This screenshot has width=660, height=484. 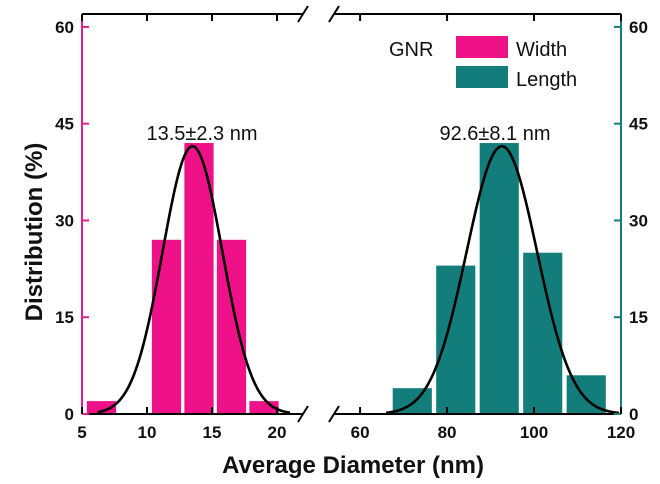 What do you see at coordinates (633, 414) in the screenshot?
I see `y-tick-label-right: 0` at bounding box center [633, 414].